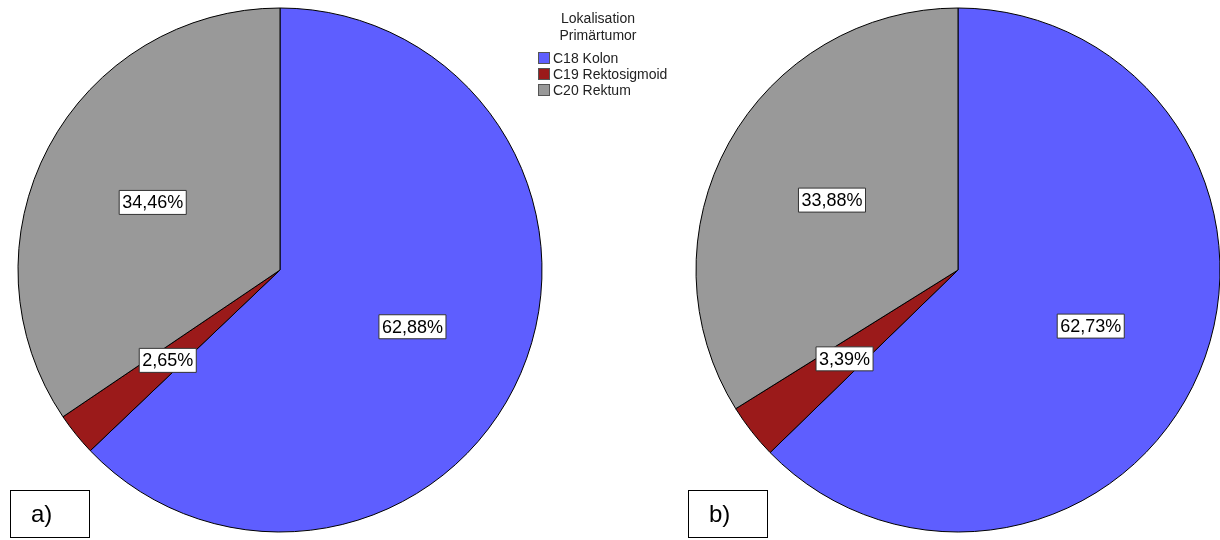 The height and width of the screenshot is (540, 1220). What do you see at coordinates (168, 360) in the screenshot?
I see `data-label: 2,65%` at bounding box center [168, 360].